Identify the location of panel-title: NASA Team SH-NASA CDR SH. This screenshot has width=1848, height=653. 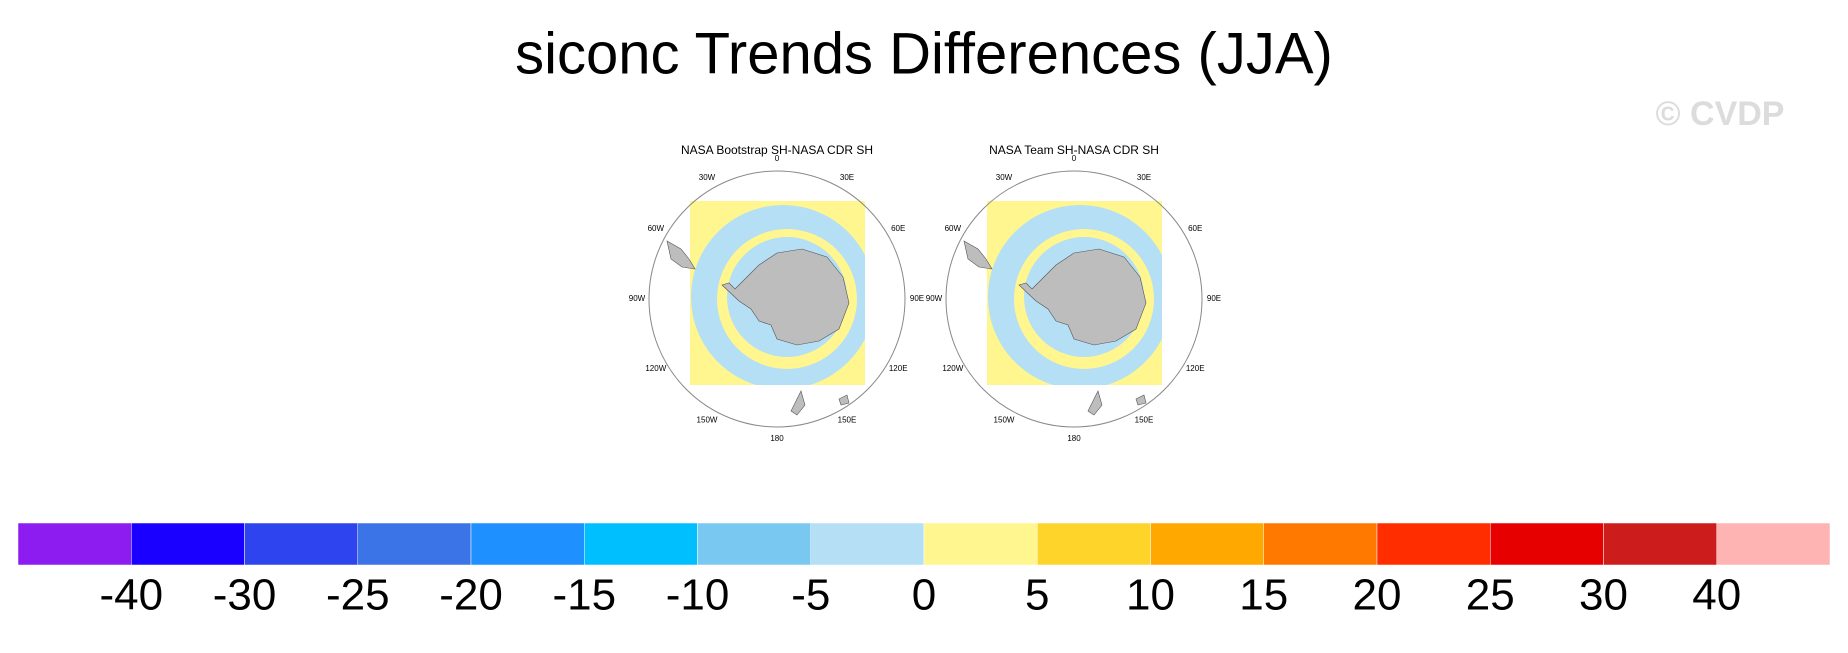
(1074, 150).